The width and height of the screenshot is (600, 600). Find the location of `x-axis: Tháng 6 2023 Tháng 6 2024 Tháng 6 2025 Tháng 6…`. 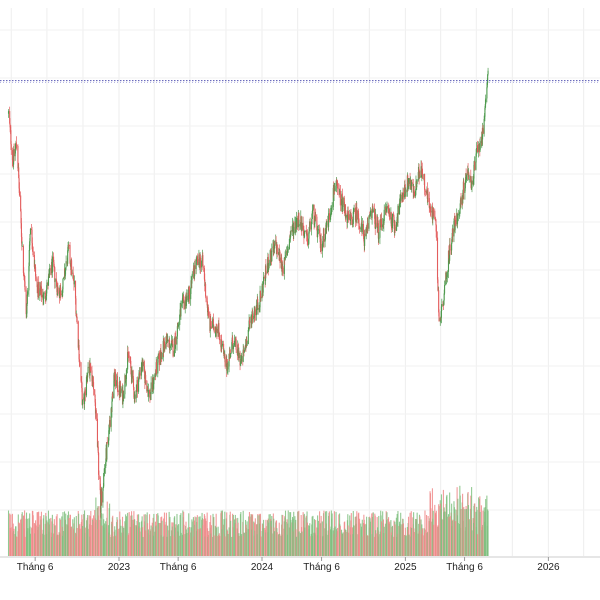

x-axis: Tháng 6 2023 Tháng 6 2024 Tháng 6 2025 Tháng 6… is located at coordinates (300, 564).